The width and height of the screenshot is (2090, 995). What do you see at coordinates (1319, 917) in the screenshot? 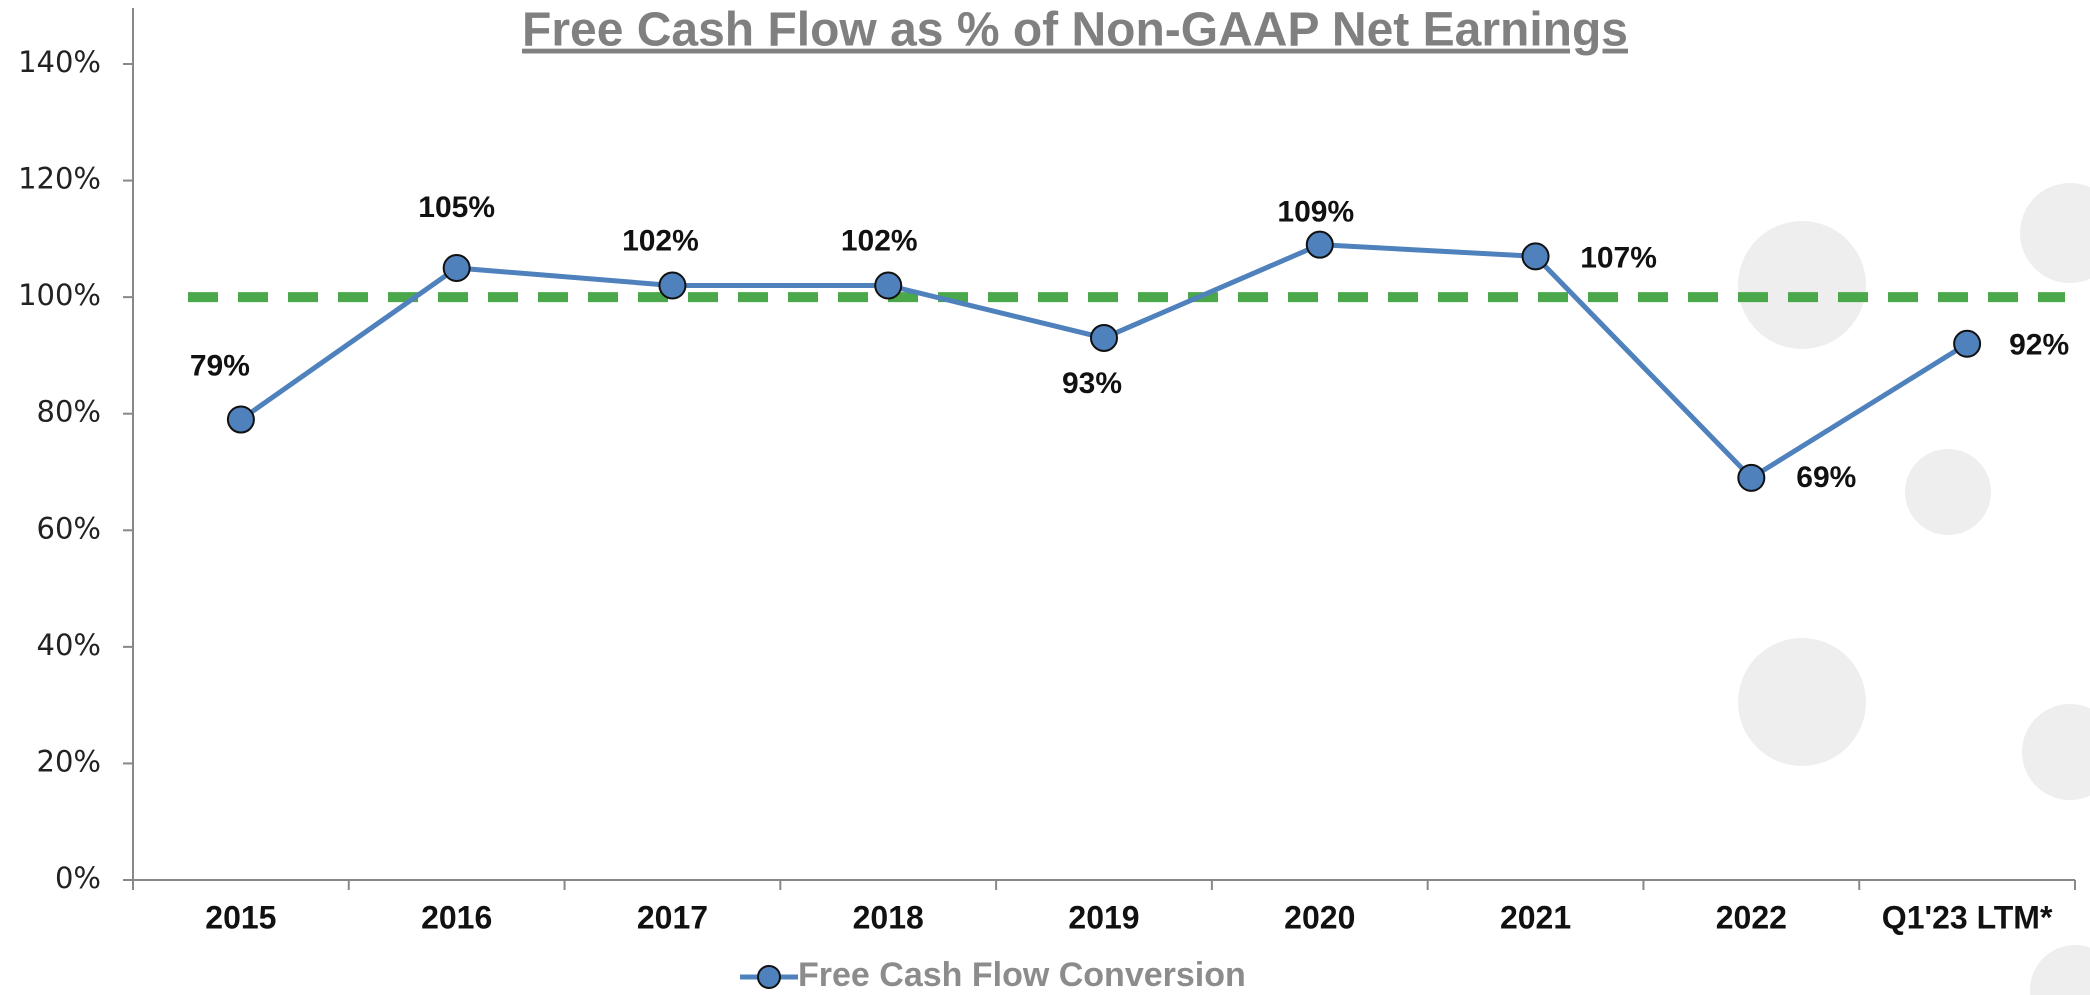
I see `x-tick-label: 2020` at bounding box center [1319, 917].